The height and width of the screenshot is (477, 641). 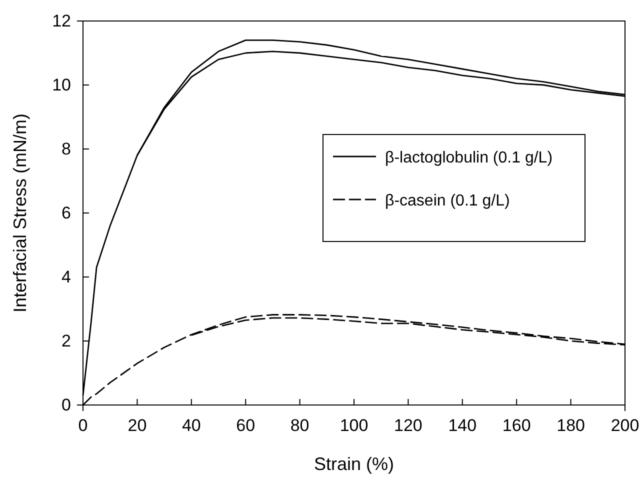 What do you see at coordinates (83, 426) in the screenshot?
I see `x-tick-label: 0` at bounding box center [83, 426].